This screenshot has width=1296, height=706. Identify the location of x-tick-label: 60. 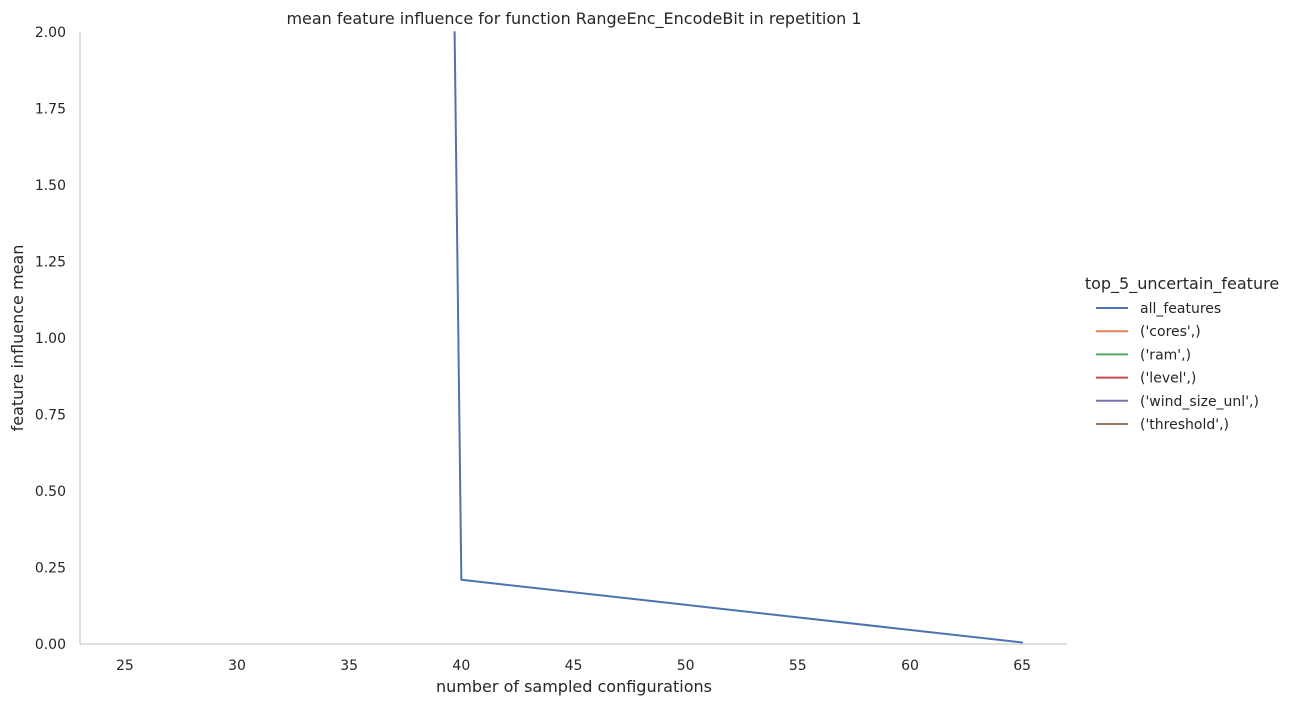
(910, 666).